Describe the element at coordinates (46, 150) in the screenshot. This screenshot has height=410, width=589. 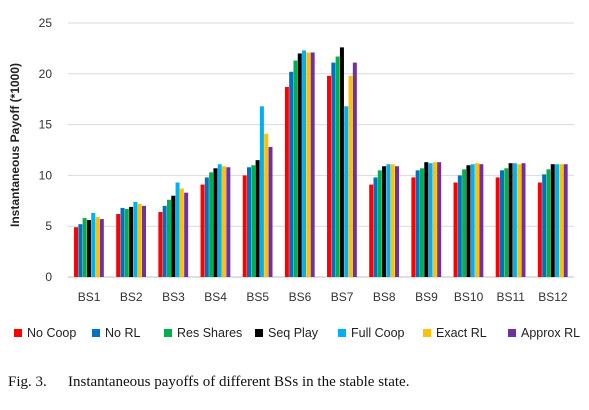
I see `y-tick-labels: 0 5 10 15 20 25` at that location.